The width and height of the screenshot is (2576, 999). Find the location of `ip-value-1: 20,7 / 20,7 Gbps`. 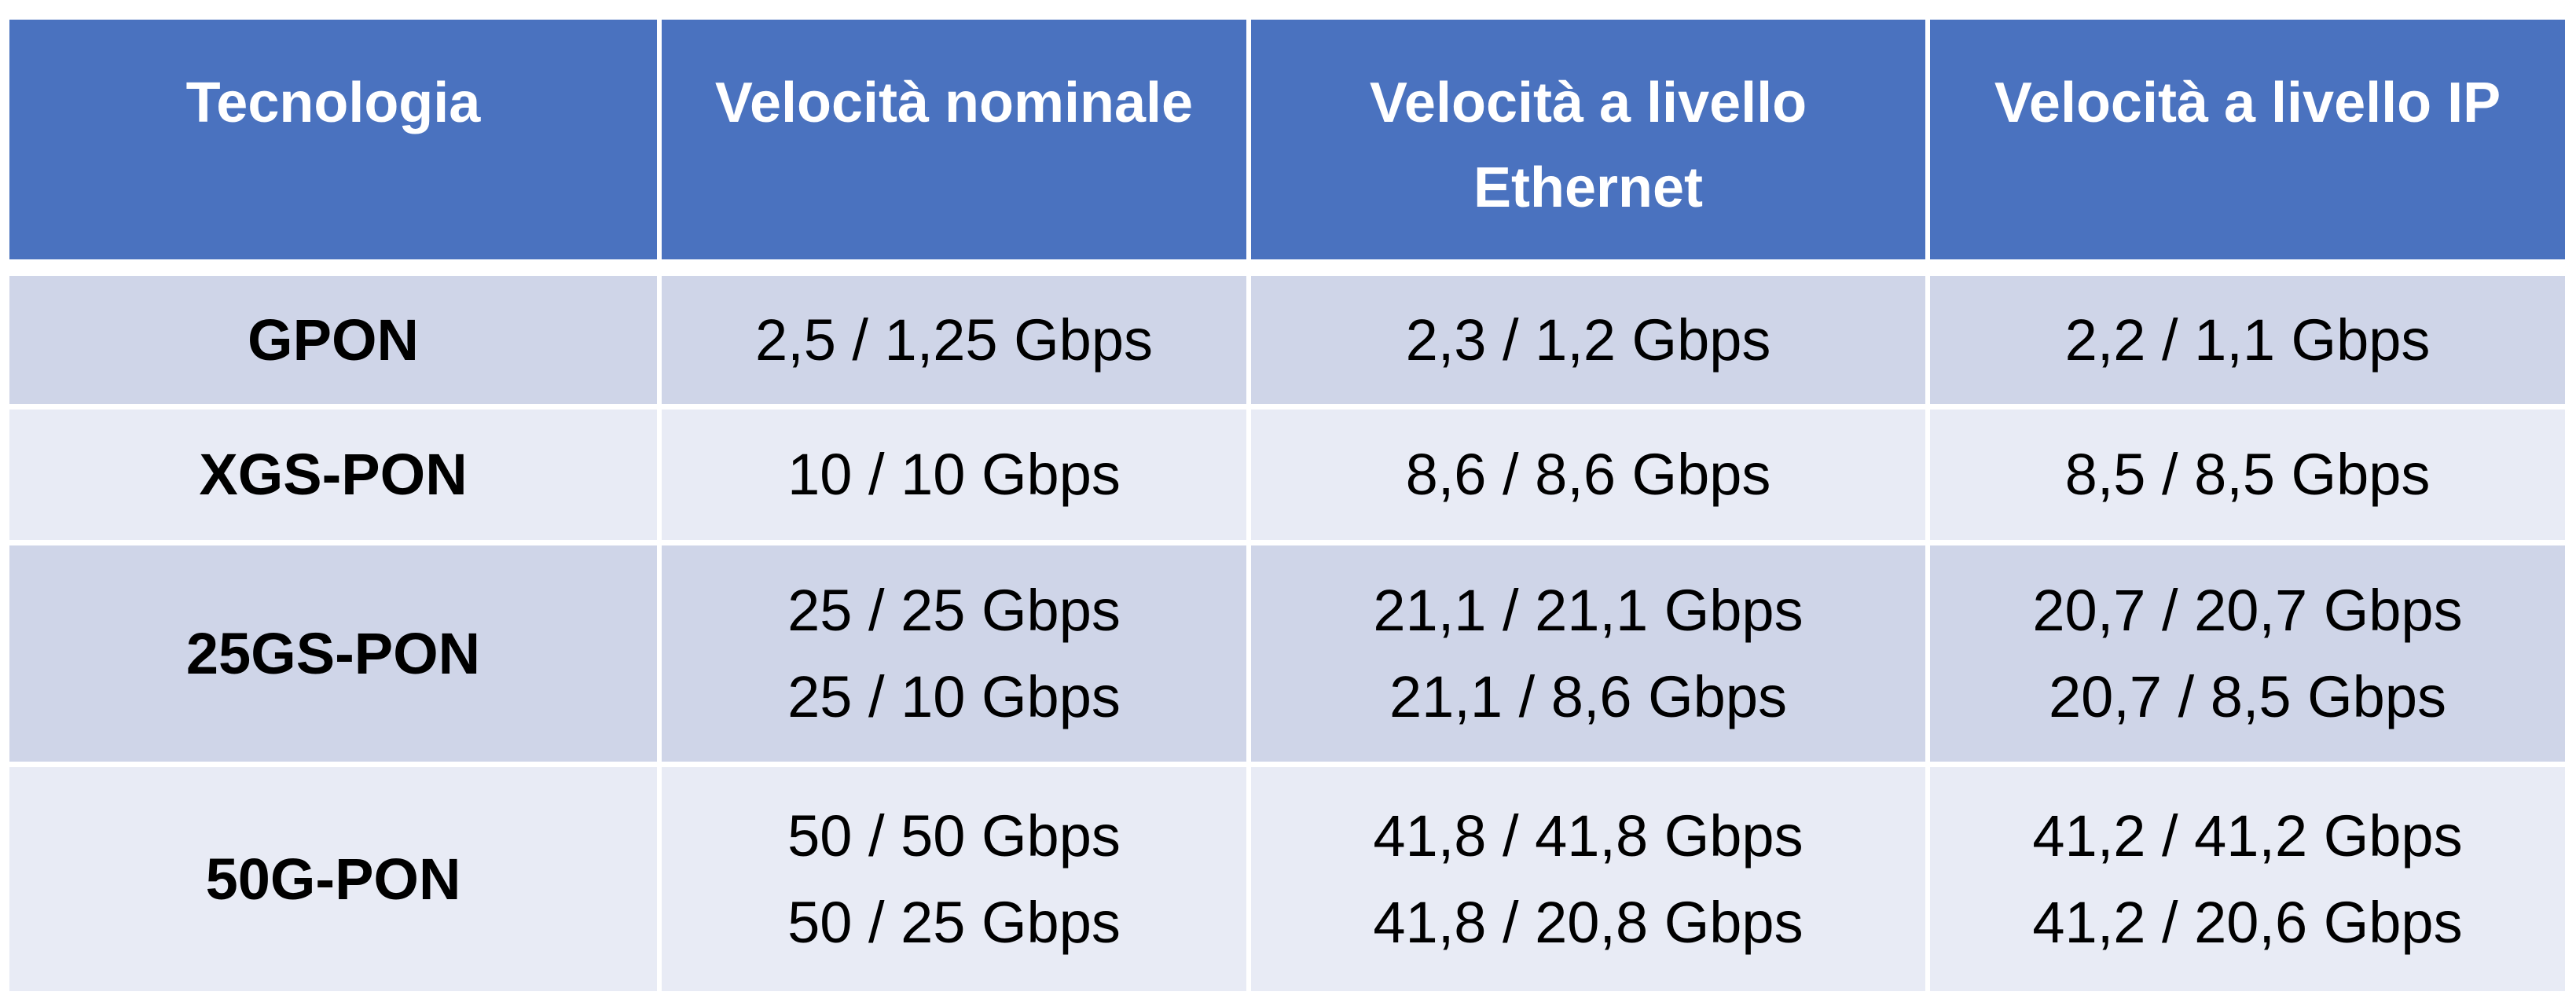

ip-value-1: 20,7 / 20,7 Gbps is located at coordinates (2247, 610).